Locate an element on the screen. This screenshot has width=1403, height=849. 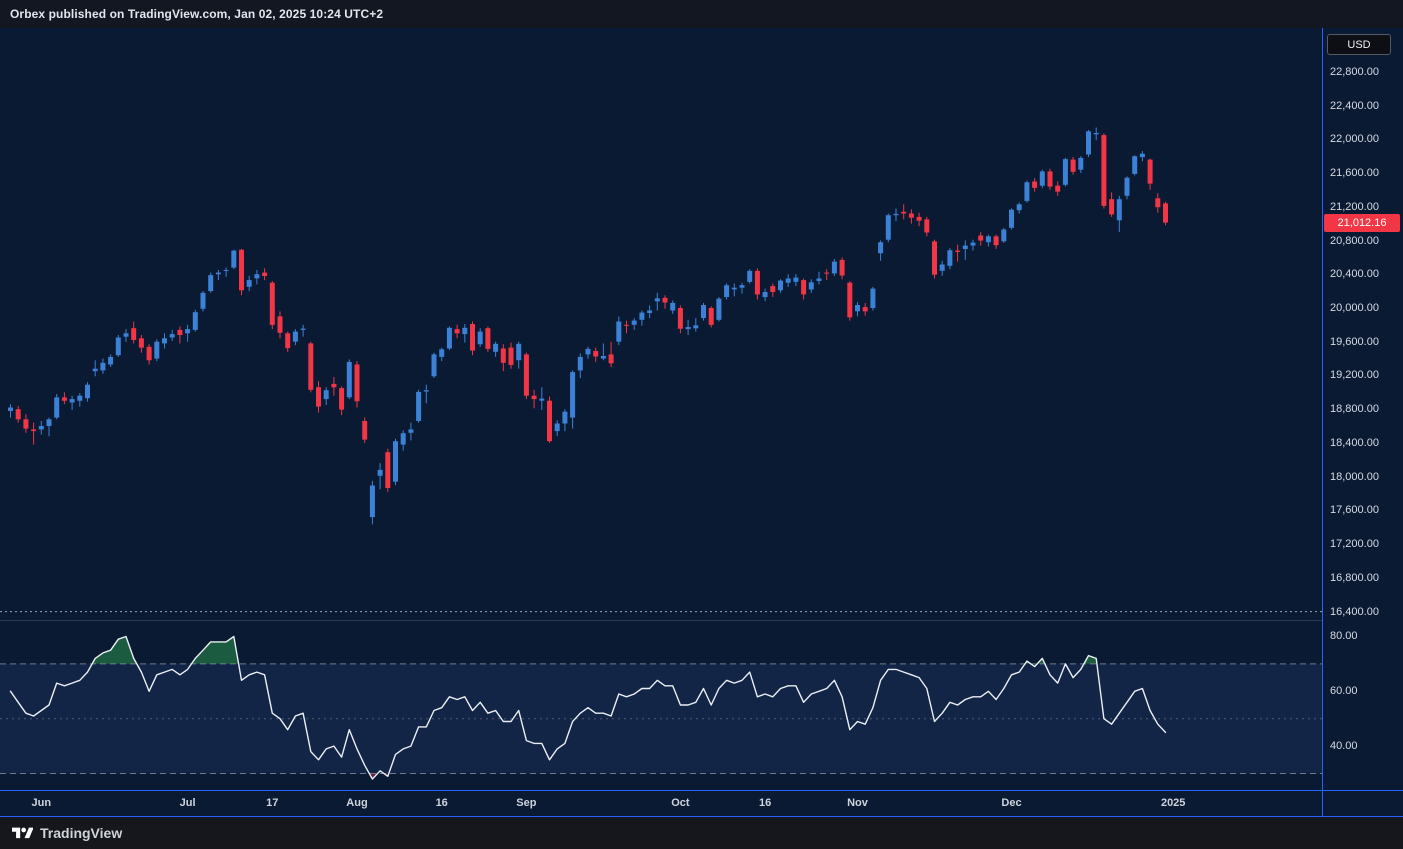
price-tick-label: 21,200.00 is located at coordinates (1354, 206).